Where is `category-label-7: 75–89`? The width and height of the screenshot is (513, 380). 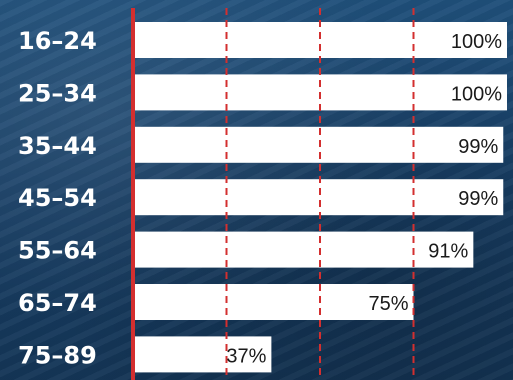
category-label-7: 75–89 is located at coordinates (57, 355).